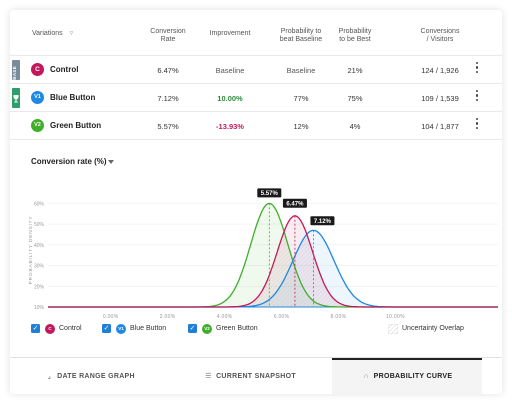 The width and height of the screenshot is (512, 404). Describe the element at coordinates (50, 328) in the screenshot. I see `legend-badge: C` at that location.